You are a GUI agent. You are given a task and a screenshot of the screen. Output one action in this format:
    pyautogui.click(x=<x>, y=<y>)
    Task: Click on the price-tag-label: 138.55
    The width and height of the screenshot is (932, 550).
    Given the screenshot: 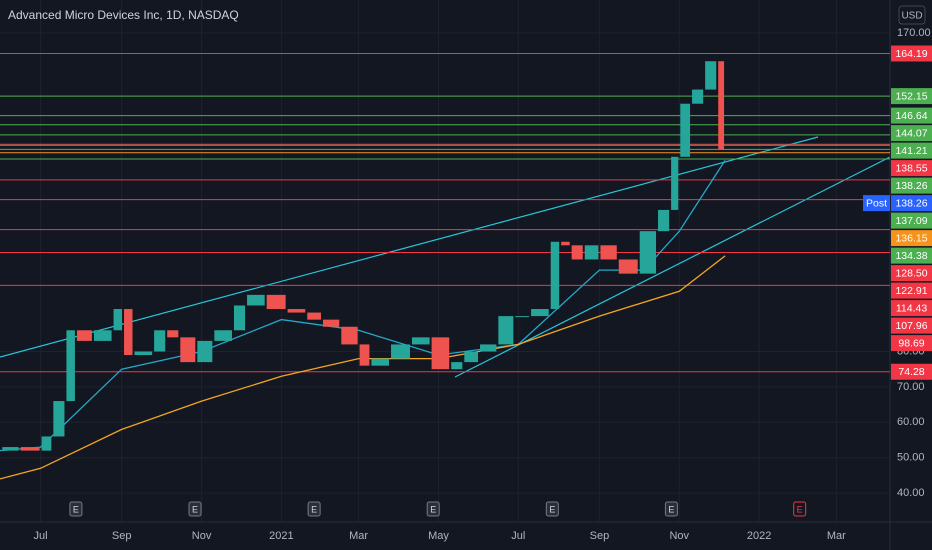 What is the action you would take?
    pyautogui.click(x=911, y=168)
    